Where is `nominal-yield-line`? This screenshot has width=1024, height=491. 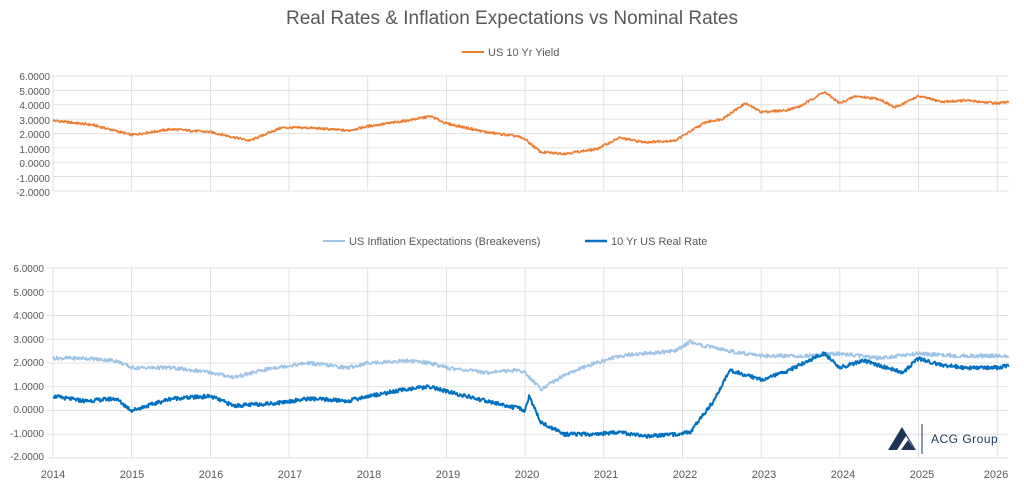 nominal-yield-line is located at coordinates (531, 123).